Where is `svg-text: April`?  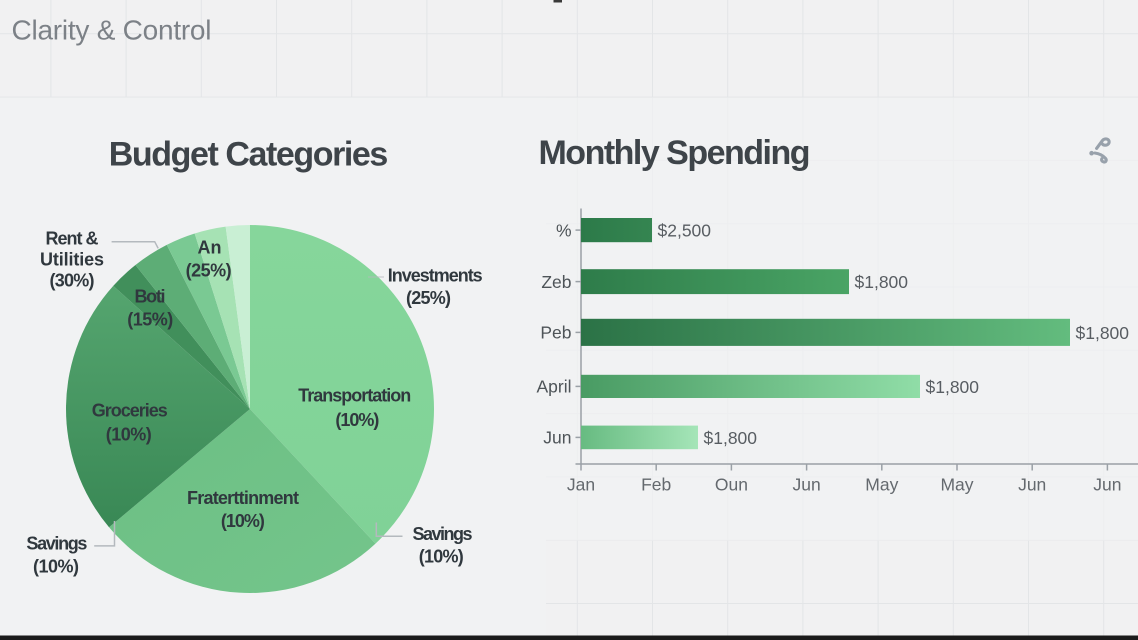
svg-text: April is located at coordinates (553, 387).